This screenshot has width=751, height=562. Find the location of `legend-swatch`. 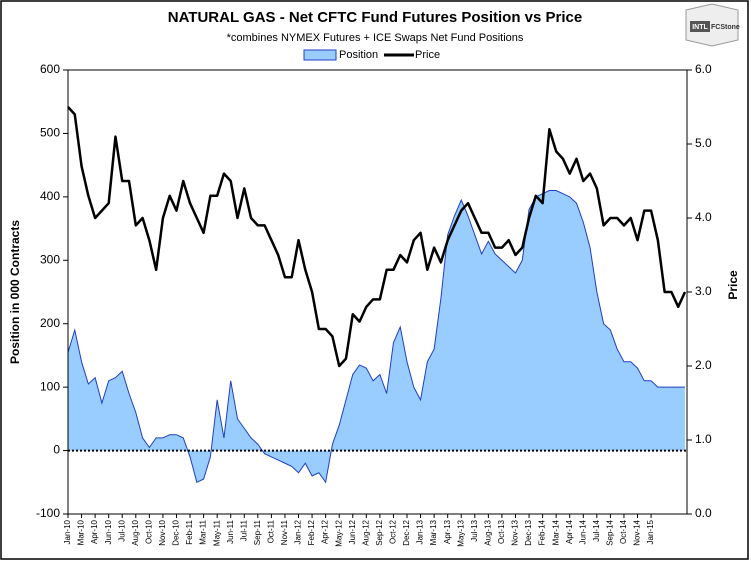

legend-swatch is located at coordinates (320, 55).